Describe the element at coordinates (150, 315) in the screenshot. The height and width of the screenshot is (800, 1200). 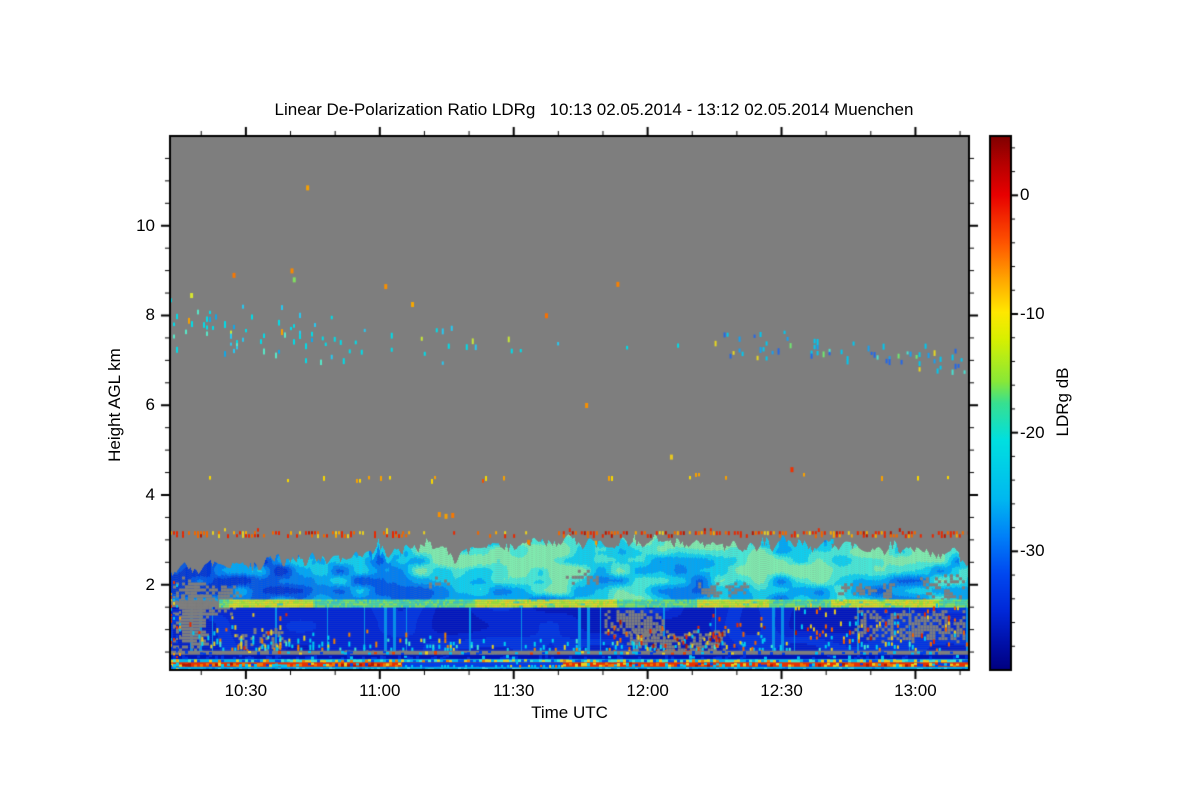
I see `y-tick-label: 8` at that location.